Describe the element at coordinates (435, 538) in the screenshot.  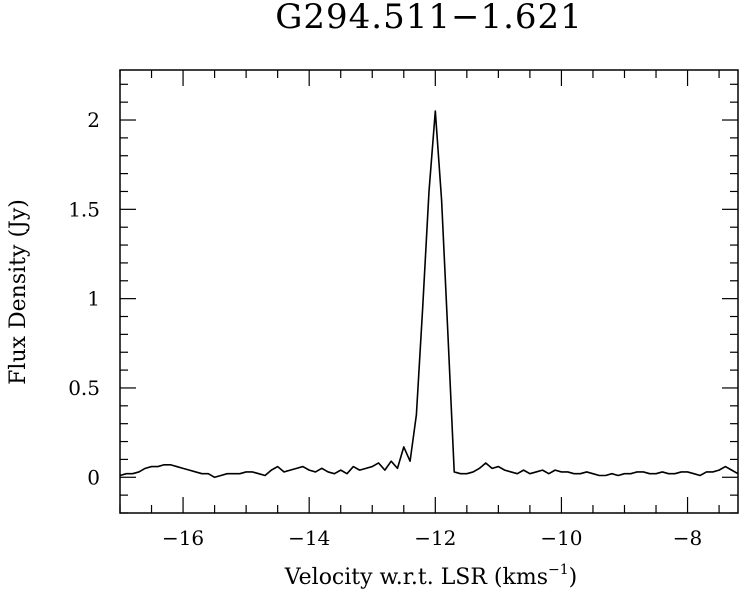
I see `x-tick-label: −12` at that location.